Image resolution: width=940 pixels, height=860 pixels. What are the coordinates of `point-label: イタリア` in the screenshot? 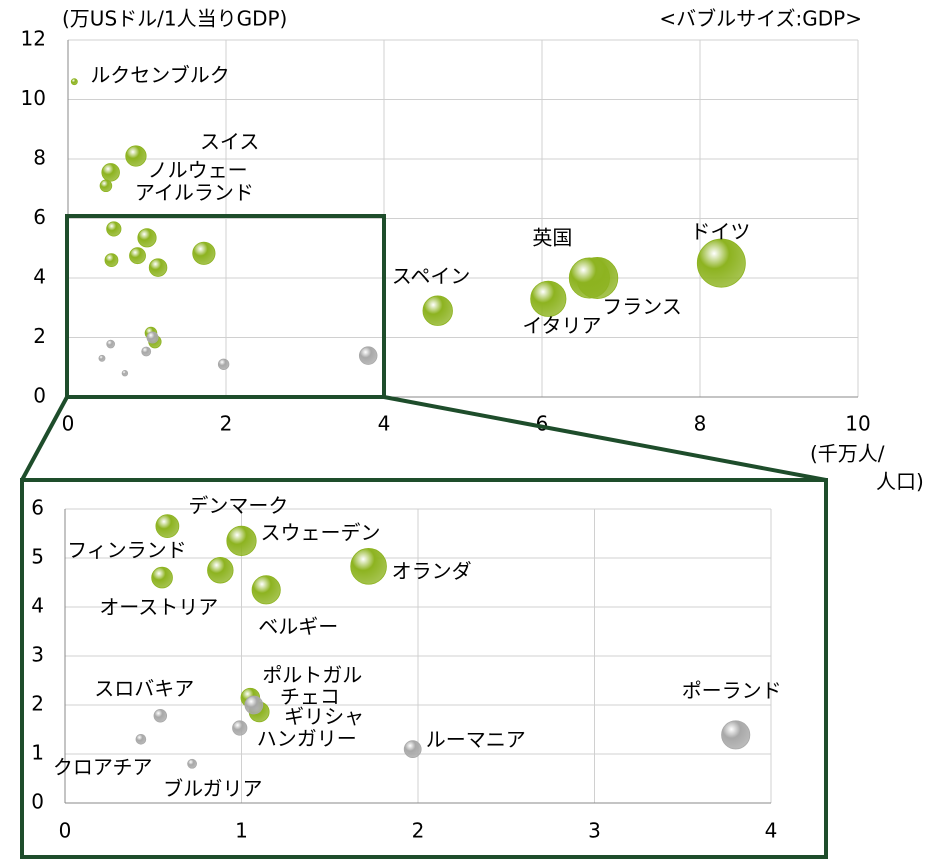 It's located at (561, 325).